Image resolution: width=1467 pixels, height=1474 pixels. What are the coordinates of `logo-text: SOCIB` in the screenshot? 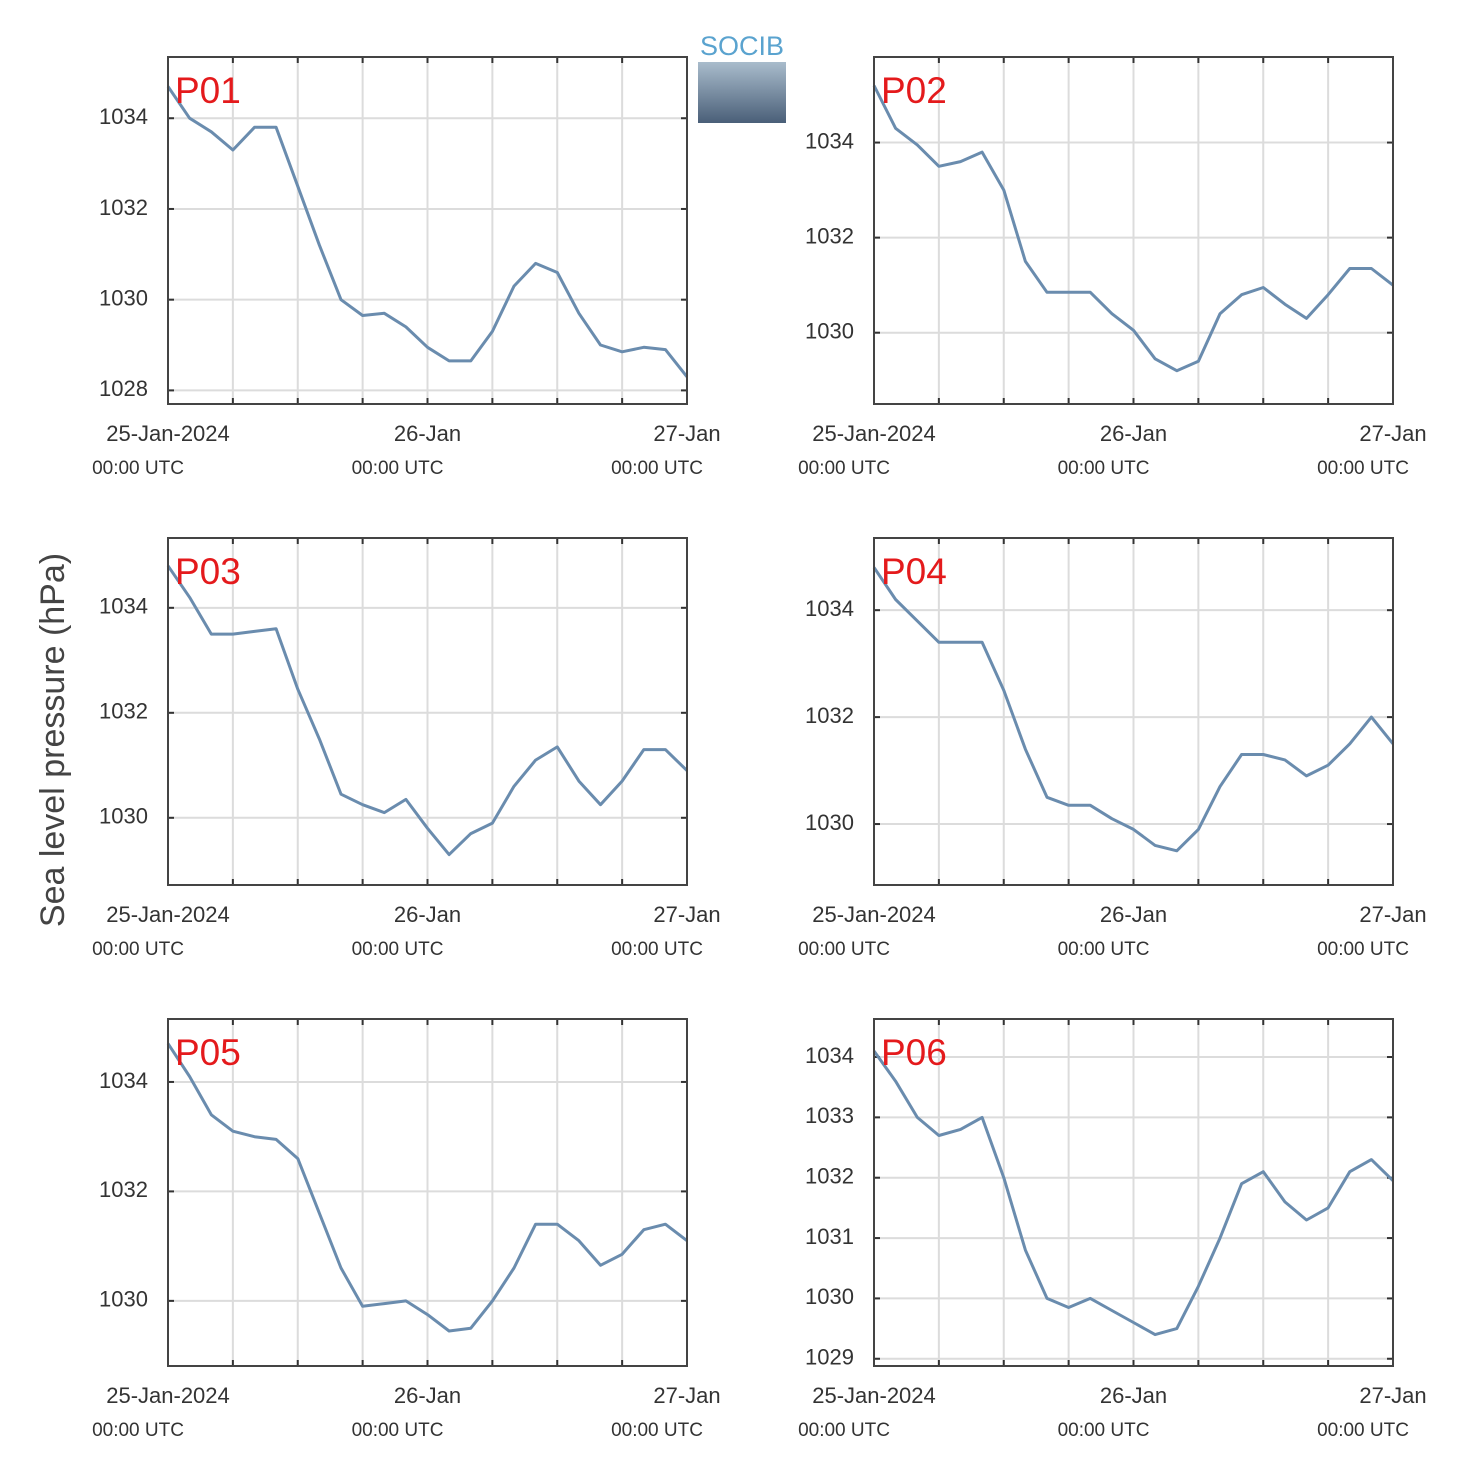 It's located at (742, 46).